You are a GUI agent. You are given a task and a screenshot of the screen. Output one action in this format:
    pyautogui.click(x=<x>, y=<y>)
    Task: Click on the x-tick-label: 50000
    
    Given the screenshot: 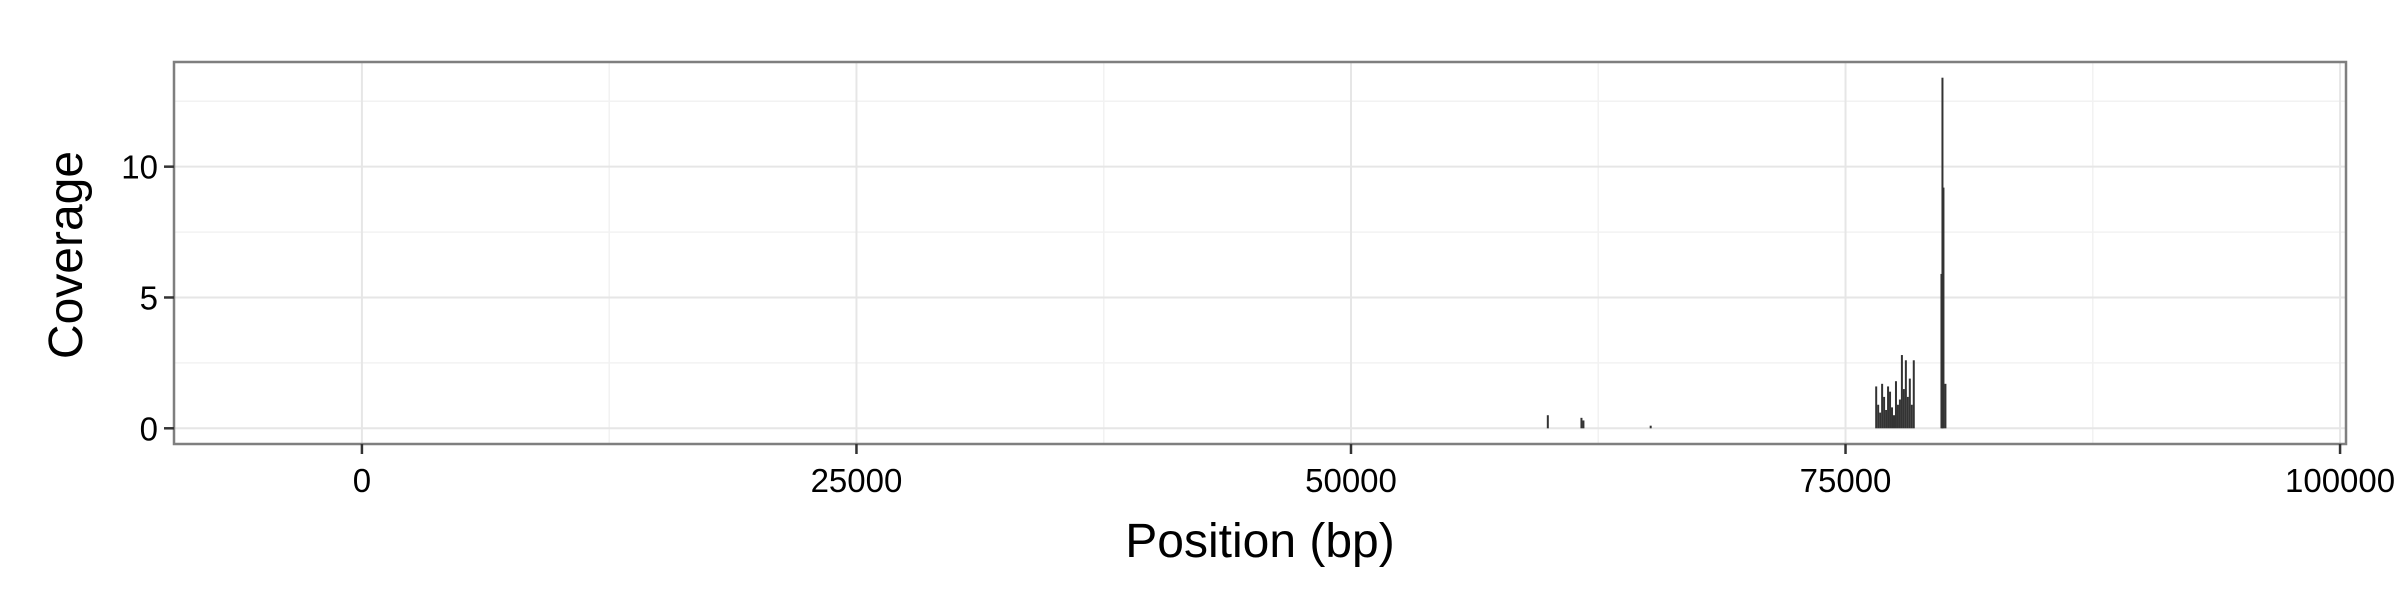 What is the action you would take?
    pyautogui.click(x=1351, y=480)
    